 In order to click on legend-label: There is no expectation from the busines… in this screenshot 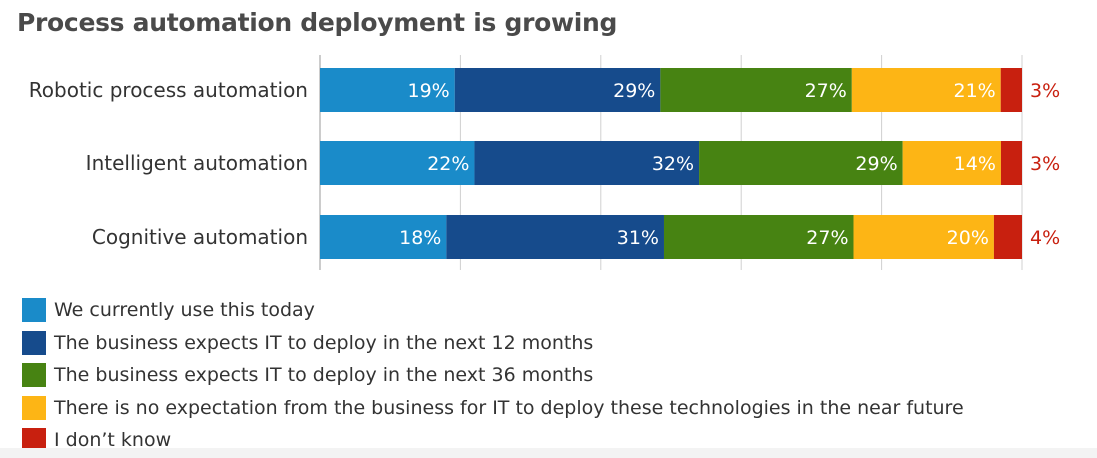, I will do `click(509, 407)`.